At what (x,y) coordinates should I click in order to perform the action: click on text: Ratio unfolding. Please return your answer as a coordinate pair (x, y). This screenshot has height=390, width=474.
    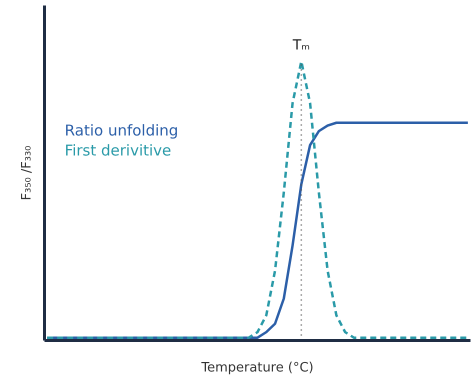
    Looking at the image, I should click on (121, 131).